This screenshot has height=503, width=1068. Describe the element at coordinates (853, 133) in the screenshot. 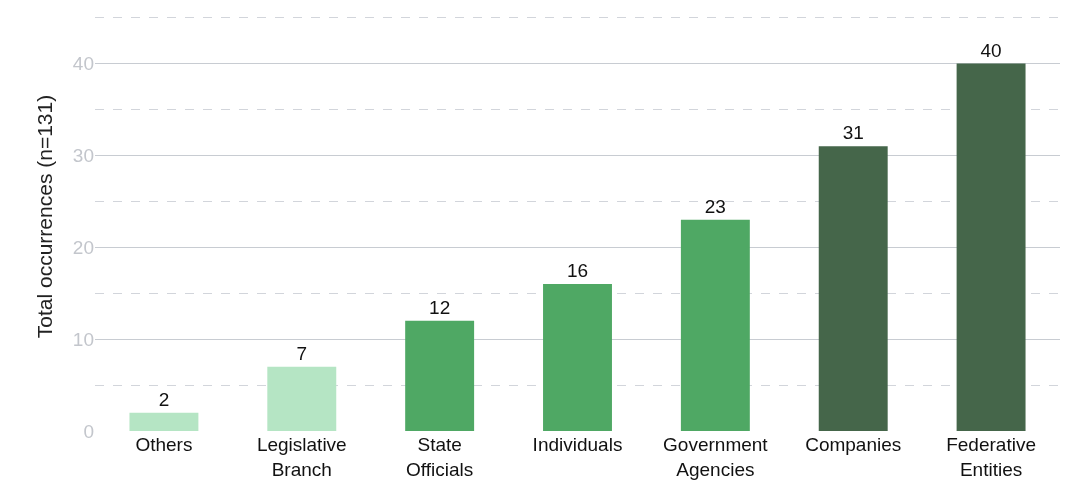

I see `data-label: 31` at that location.